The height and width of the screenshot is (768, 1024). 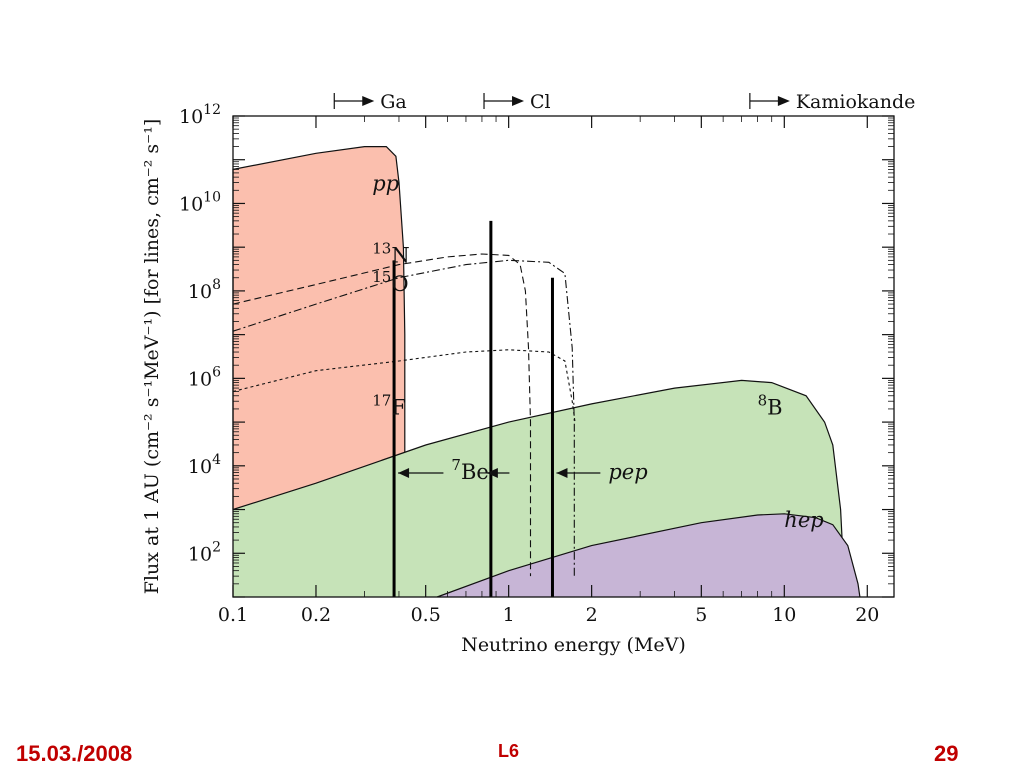 I want to click on curve-pp, so click(x=319, y=371).